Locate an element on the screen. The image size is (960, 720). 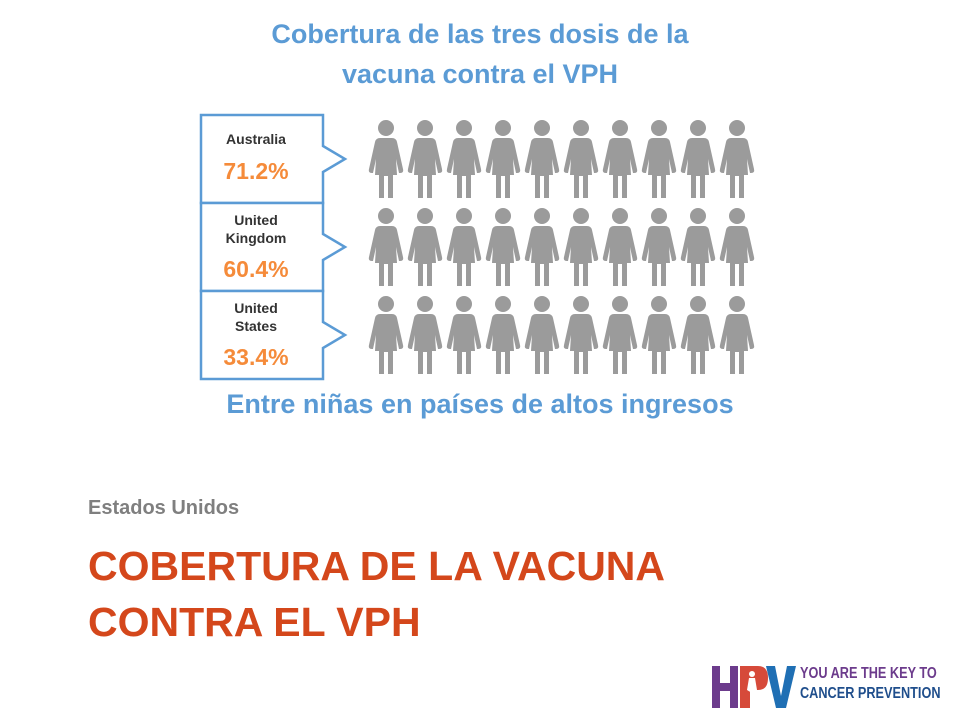
logo-tagline-line1: YOU ARE THE KEY TO is located at coordinates (868, 673).